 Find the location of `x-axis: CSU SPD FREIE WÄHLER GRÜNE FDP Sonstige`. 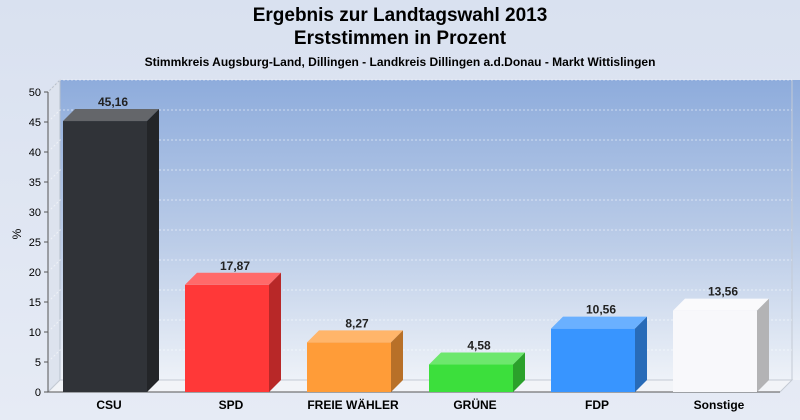

x-axis: CSU SPD FREIE WÄHLER GRÜNE FDP Sonstige is located at coordinates (420, 404).